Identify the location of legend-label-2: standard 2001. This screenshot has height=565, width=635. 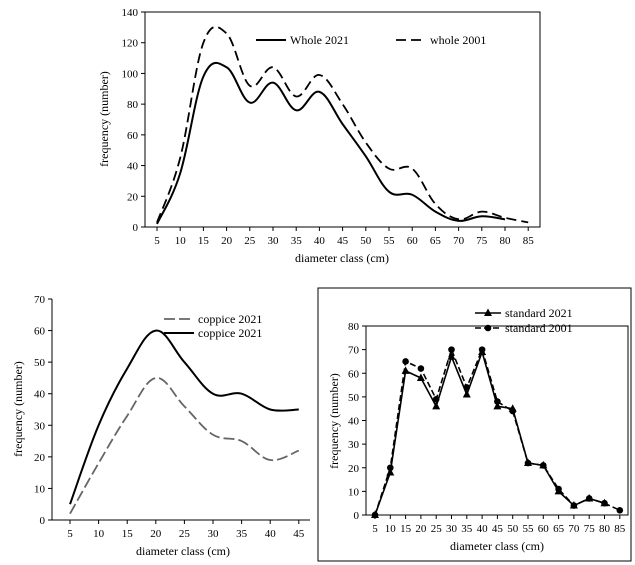
(539, 328).